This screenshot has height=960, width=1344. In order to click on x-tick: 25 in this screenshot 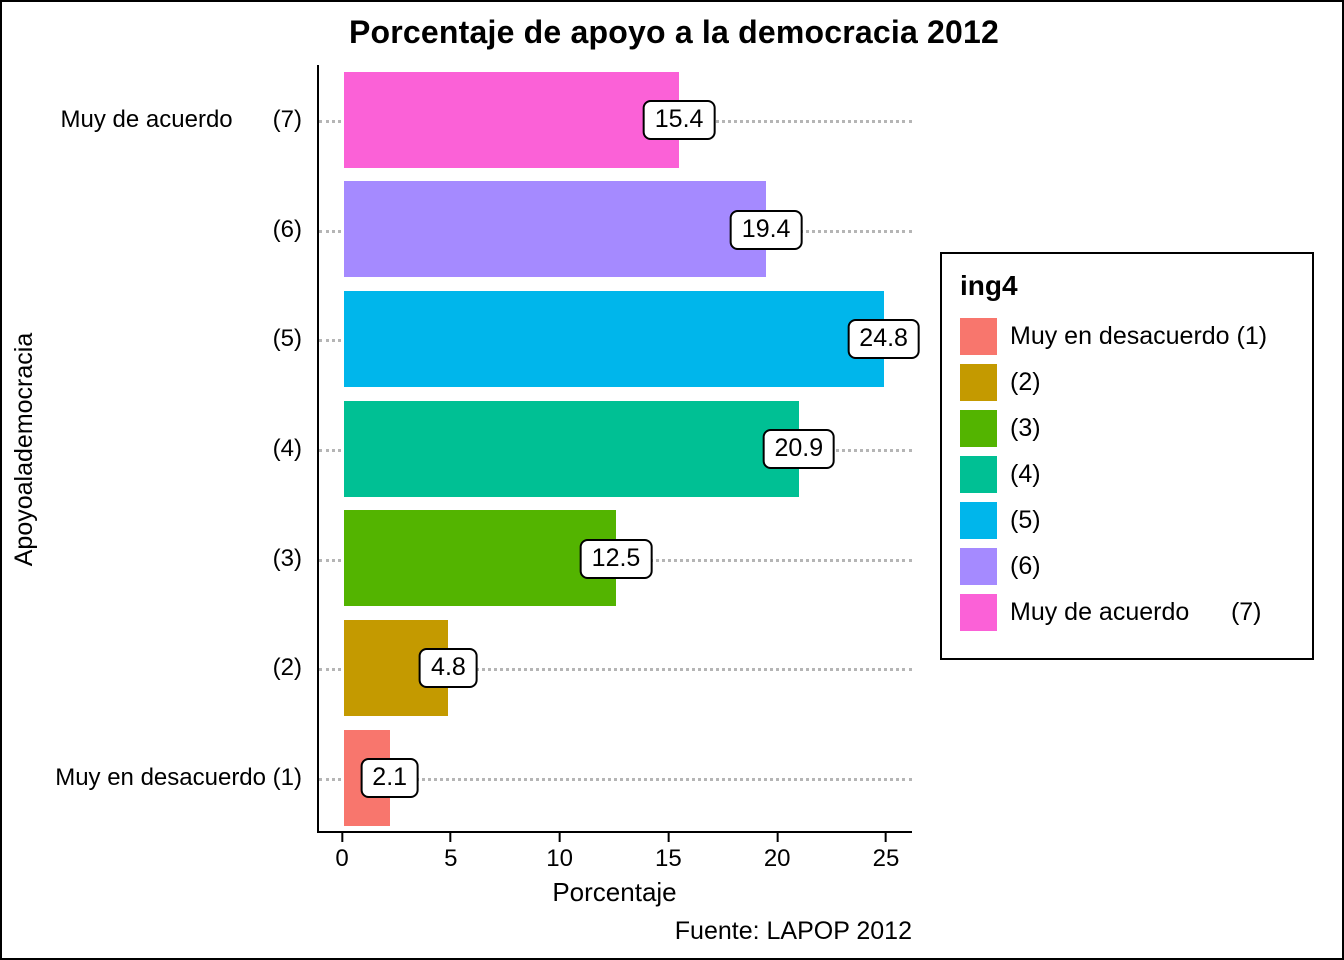, I will do `click(886, 853)`.